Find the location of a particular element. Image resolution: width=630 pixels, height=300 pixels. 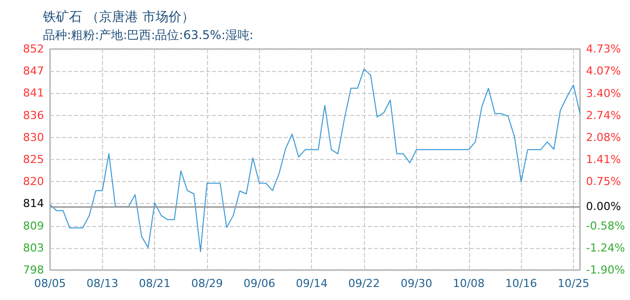

y2-tick-label: -0.58% is located at coordinates (605, 226).